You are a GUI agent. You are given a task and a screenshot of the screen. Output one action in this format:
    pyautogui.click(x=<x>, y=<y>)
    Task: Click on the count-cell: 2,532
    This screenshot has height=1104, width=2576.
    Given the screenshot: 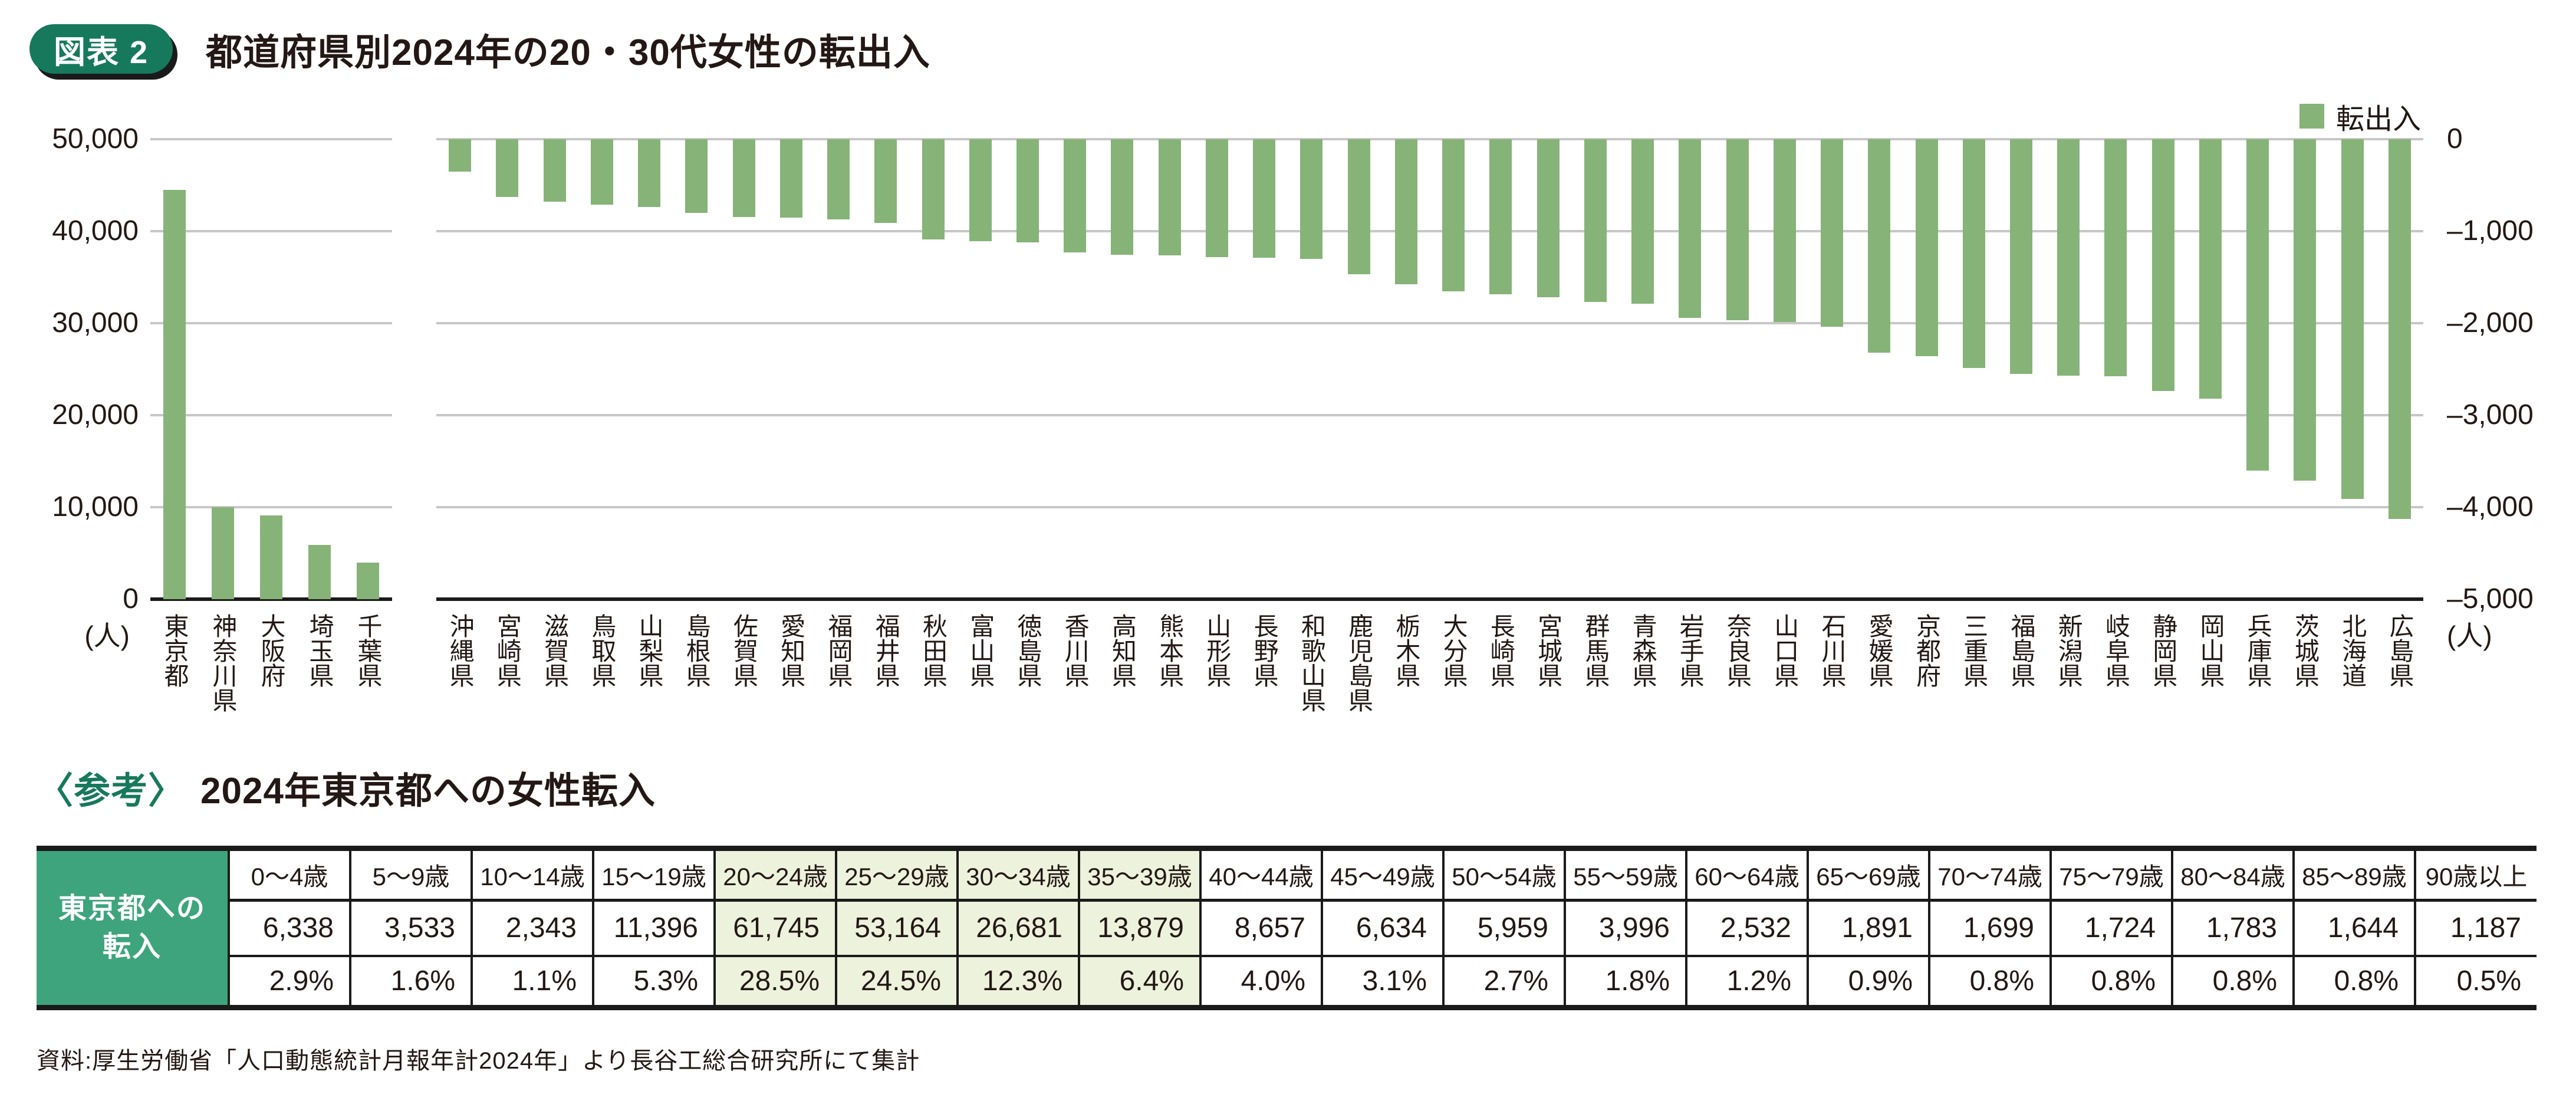 What is the action you would take?
    pyautogui.click(x=1747, y=928)
    